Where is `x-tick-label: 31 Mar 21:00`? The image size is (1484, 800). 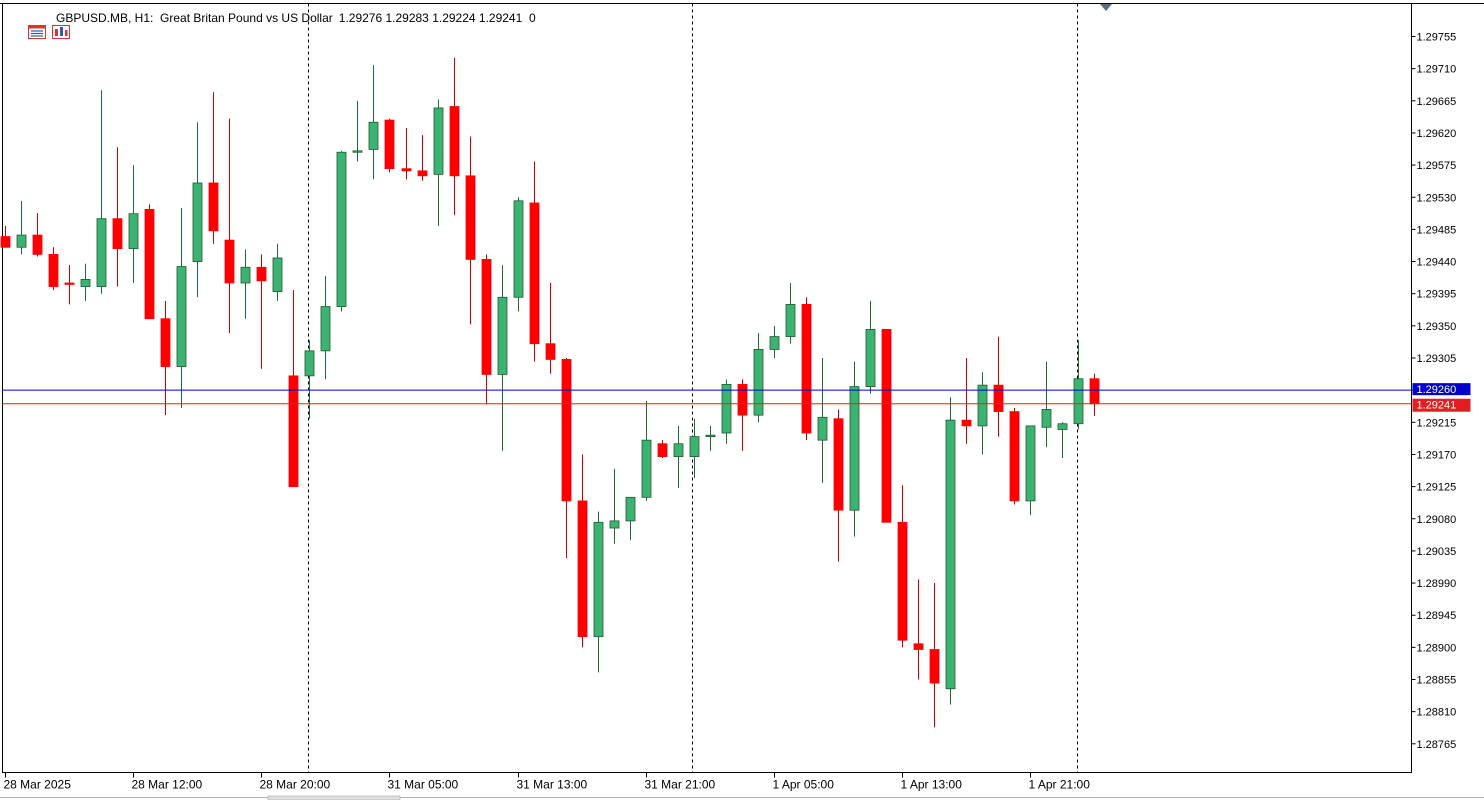
x-tick-label: 31 Mar 21:00 is located at coordinates (680, 785).